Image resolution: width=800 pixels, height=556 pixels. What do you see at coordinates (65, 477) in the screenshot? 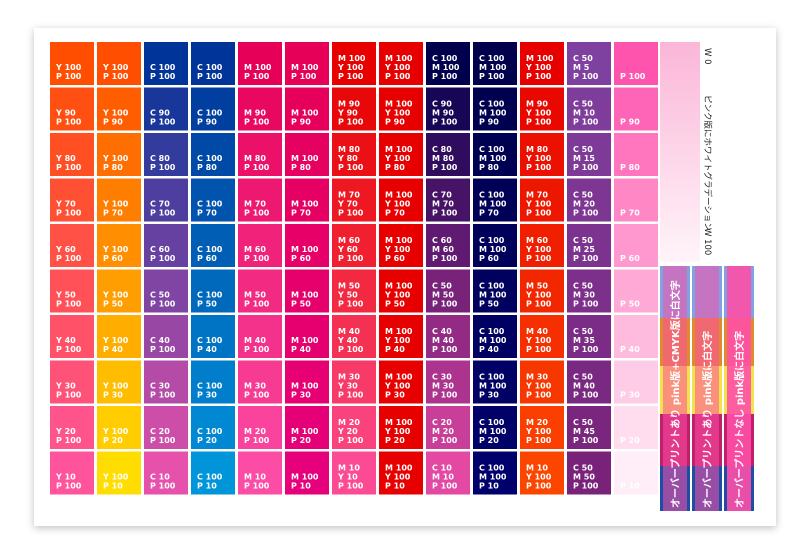
I see `swatch-label: Y 10` at bounding box center [65, 477].